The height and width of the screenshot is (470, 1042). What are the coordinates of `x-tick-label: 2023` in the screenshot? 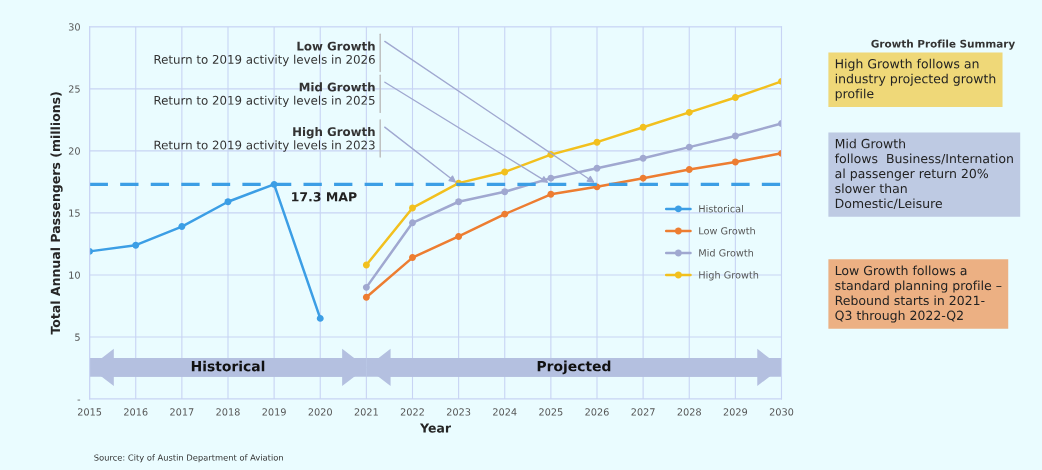 It's located at (458, 412).